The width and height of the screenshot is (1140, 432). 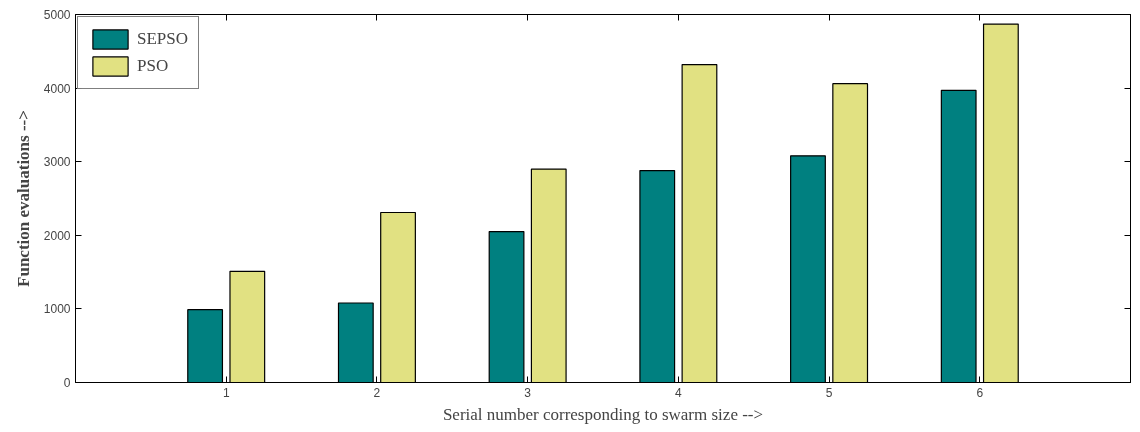 What do you see at coordinates (57, 88) in the screenshot?
I see `y-tick-label: 4000` at bounding box center [57, 88].